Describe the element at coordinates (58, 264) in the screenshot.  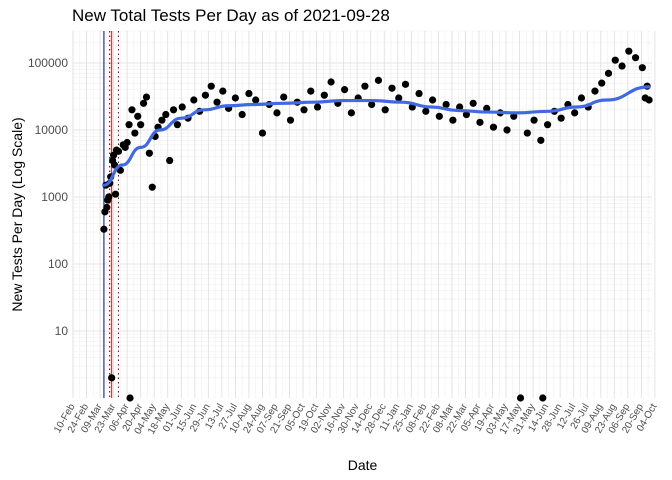
I see `y-tick-label: 100` at that location.